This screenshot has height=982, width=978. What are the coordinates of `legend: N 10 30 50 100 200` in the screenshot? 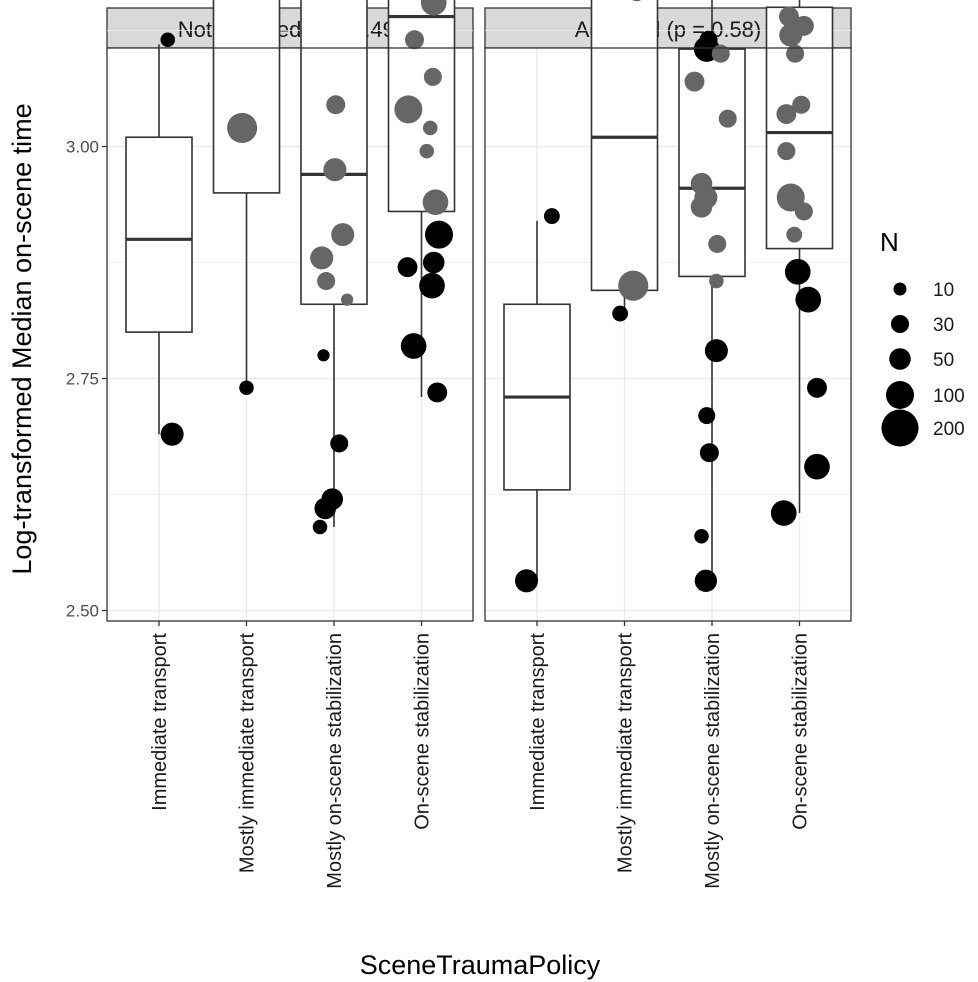 It's located at (922, 337).